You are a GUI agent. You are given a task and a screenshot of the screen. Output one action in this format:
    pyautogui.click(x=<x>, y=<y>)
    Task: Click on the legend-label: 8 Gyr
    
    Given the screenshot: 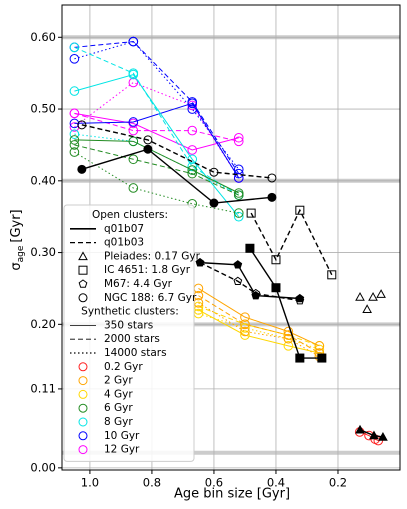 What is the action you would take?
    pyautogui.click(x=118, y=422)
    